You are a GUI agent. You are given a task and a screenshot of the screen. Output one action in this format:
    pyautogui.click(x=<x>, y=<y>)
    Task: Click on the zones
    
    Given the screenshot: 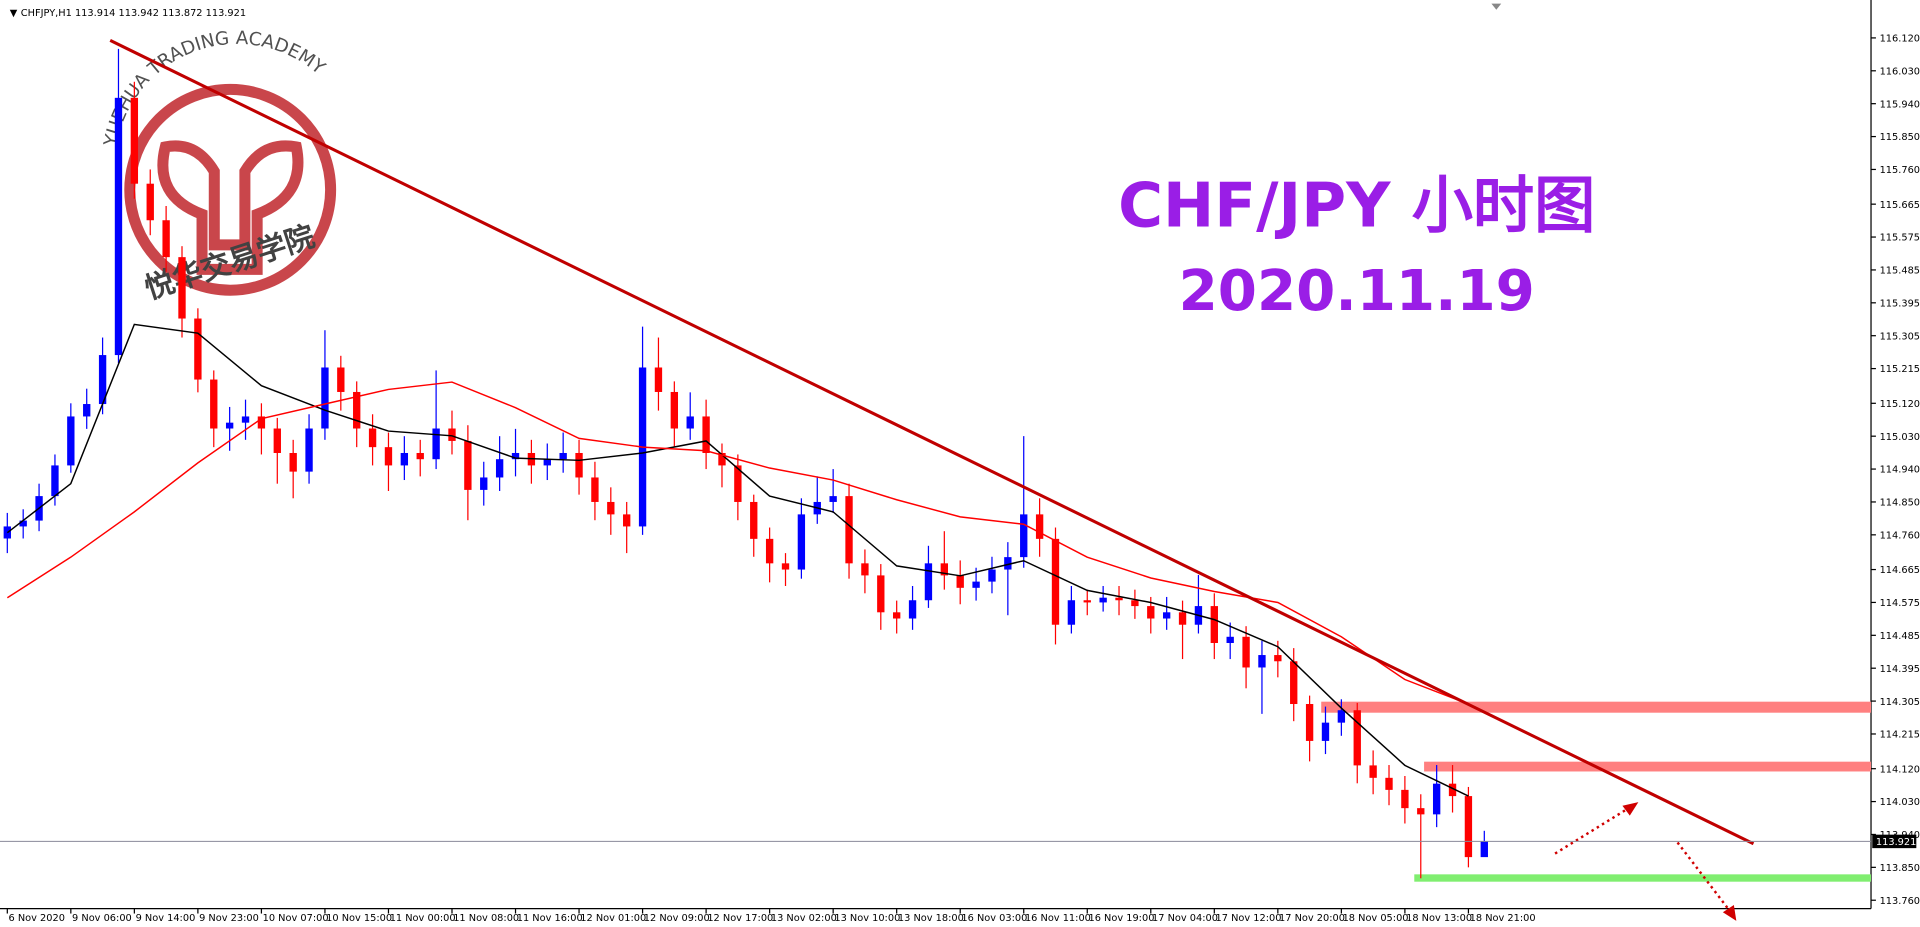 What is the action you would take?
    pyautogui.click(x=1596, y=791)
    